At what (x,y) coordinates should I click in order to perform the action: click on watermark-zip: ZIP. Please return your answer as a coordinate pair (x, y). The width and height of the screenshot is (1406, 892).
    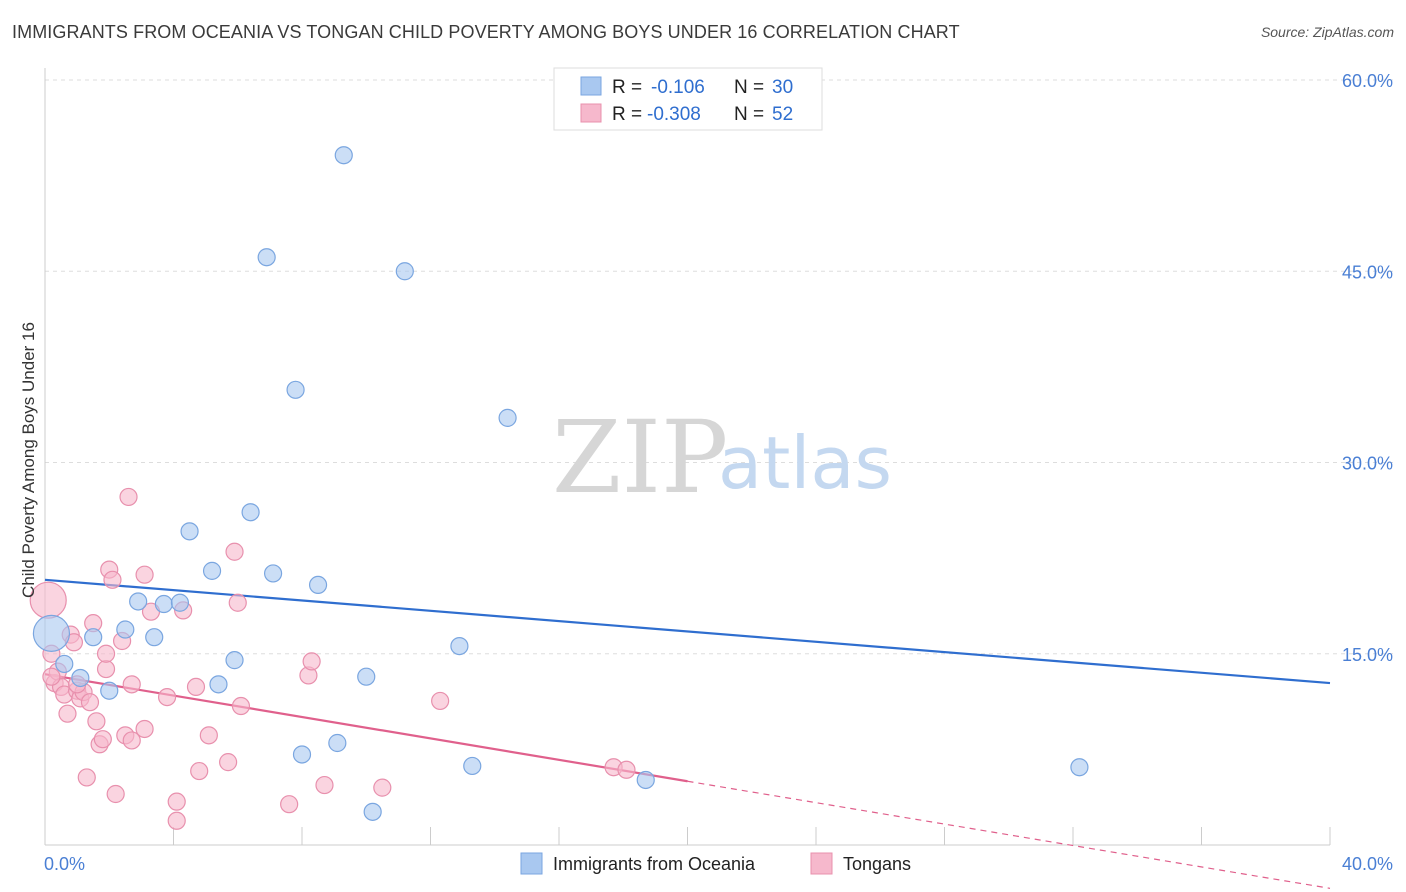
    Looking at the image, I should click on (640, 457).